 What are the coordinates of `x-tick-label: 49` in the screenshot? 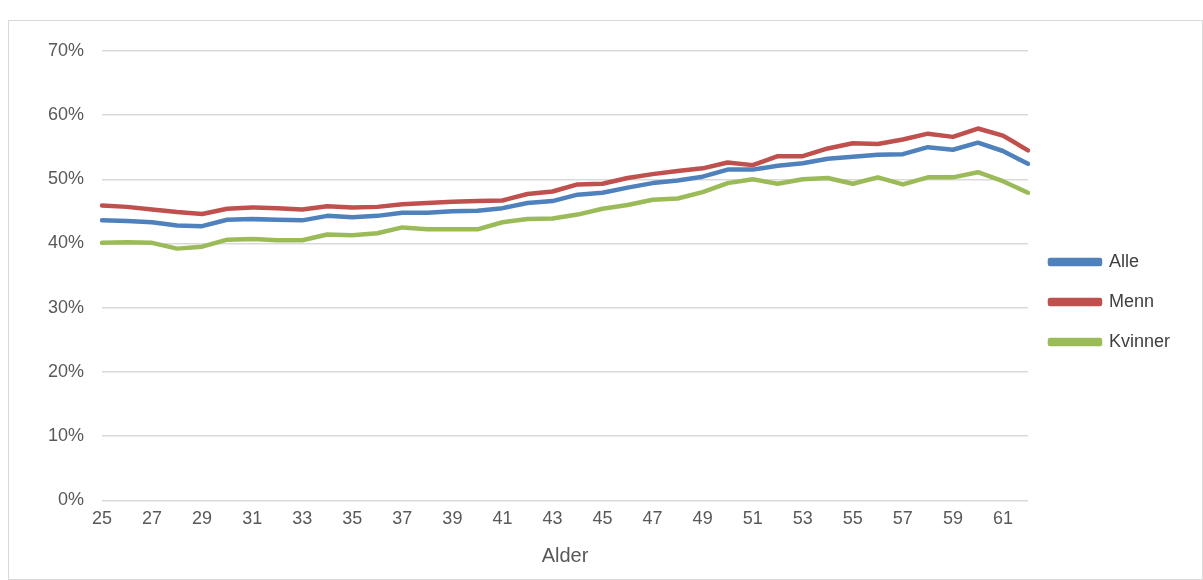 It's located at (702, 518).